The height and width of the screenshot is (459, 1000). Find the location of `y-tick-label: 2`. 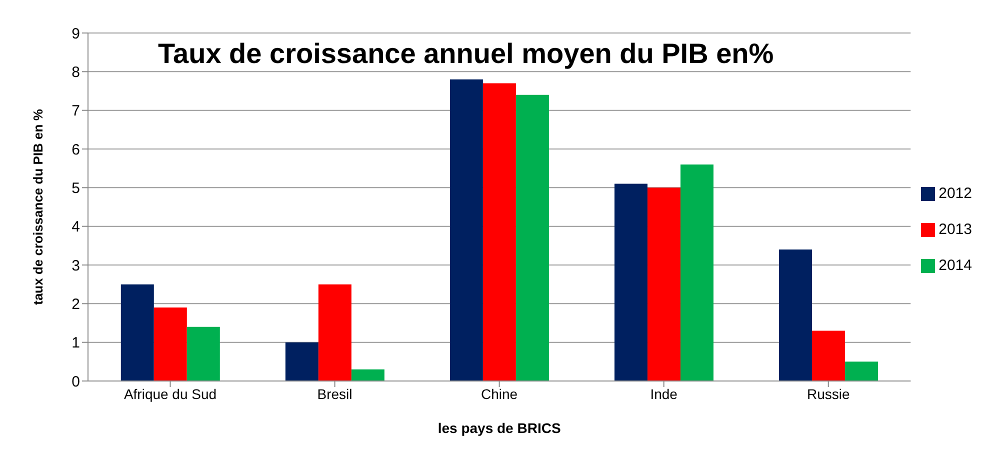

y-tick-label: 2 is located at coordinates (76, 304).